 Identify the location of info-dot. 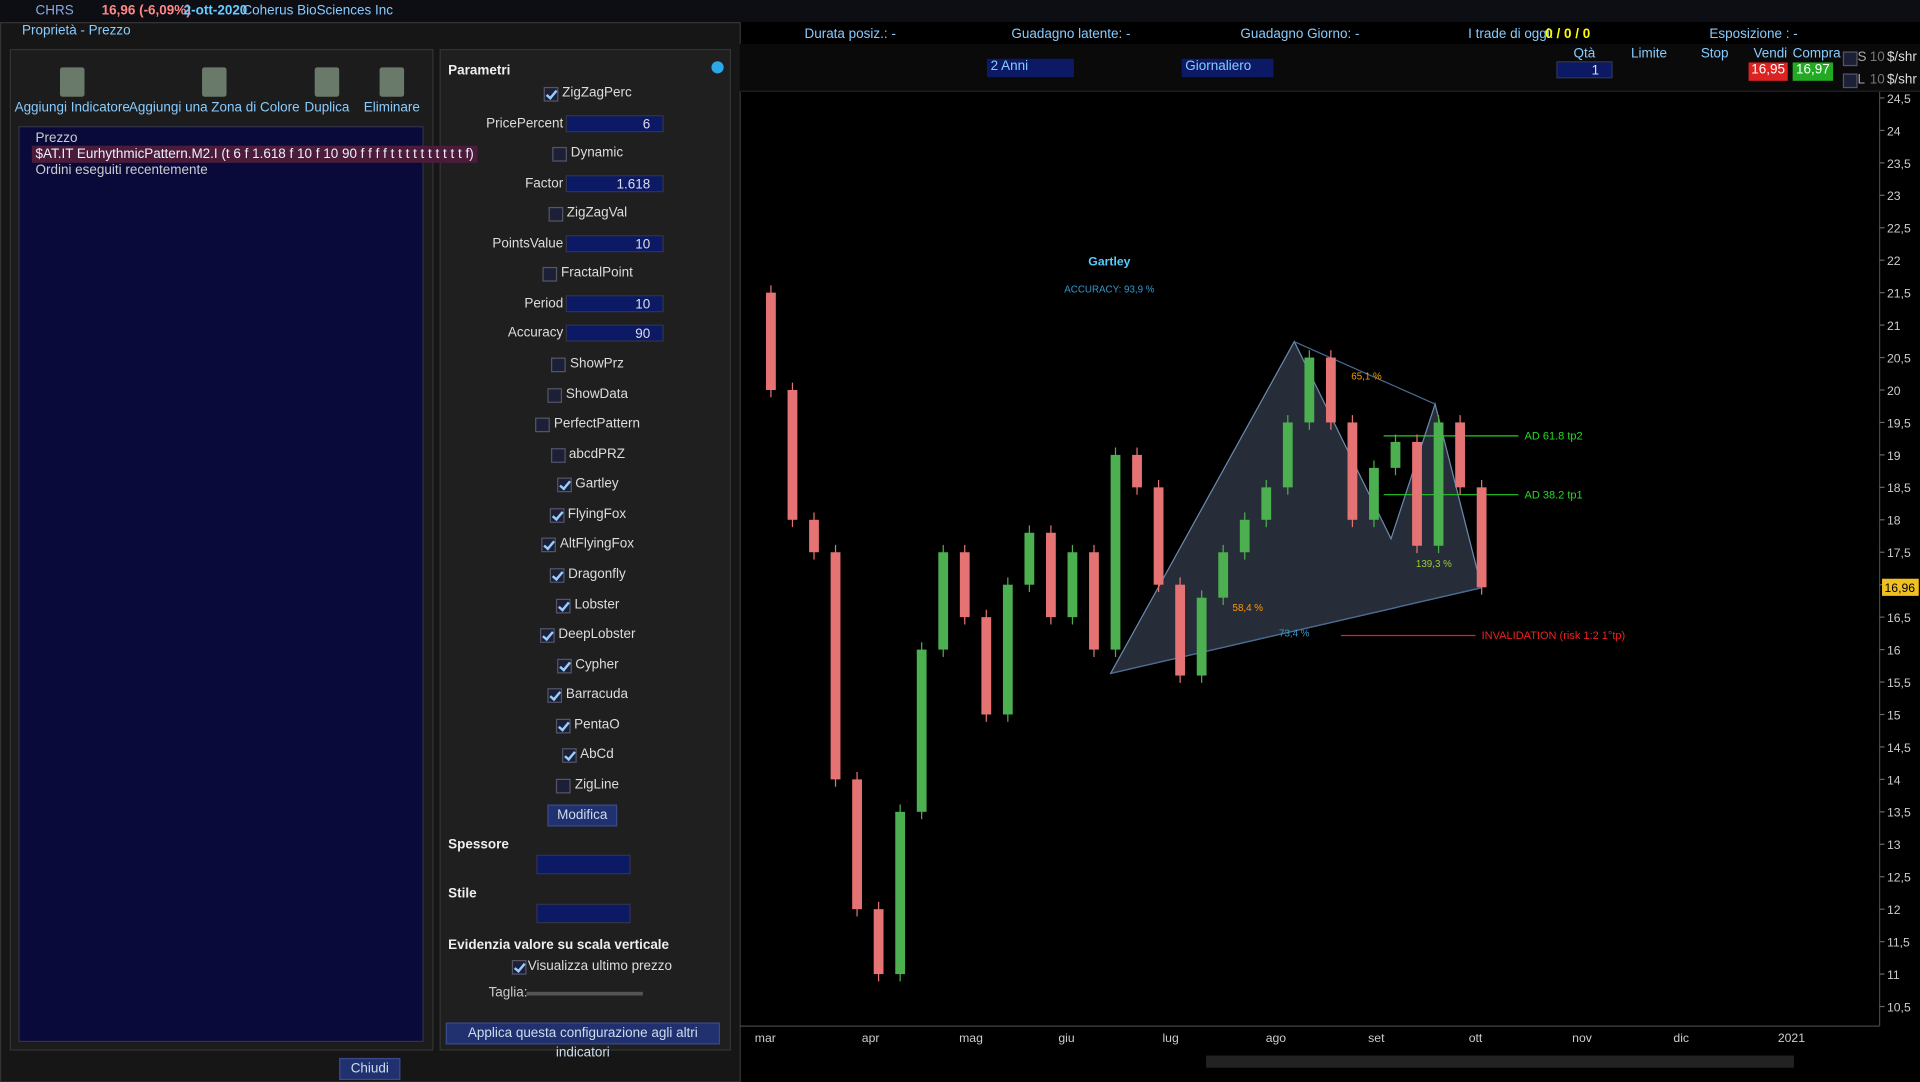
(717, 67).